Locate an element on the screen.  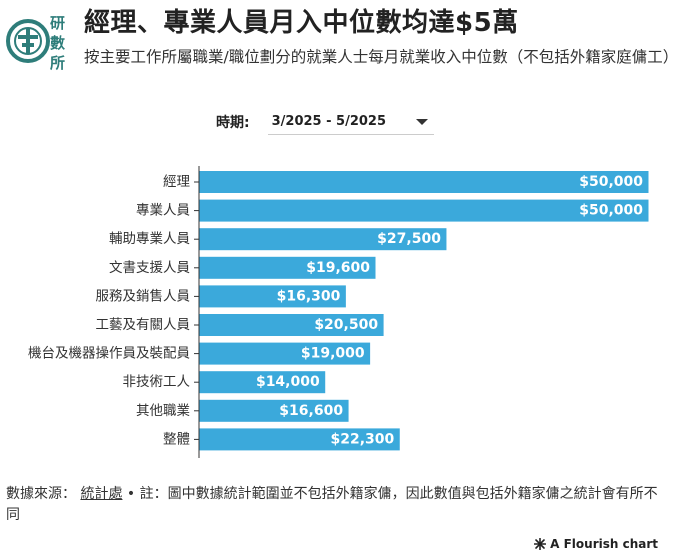
category-label: 服務及銷售人員 is located at coordinates (143, 296).